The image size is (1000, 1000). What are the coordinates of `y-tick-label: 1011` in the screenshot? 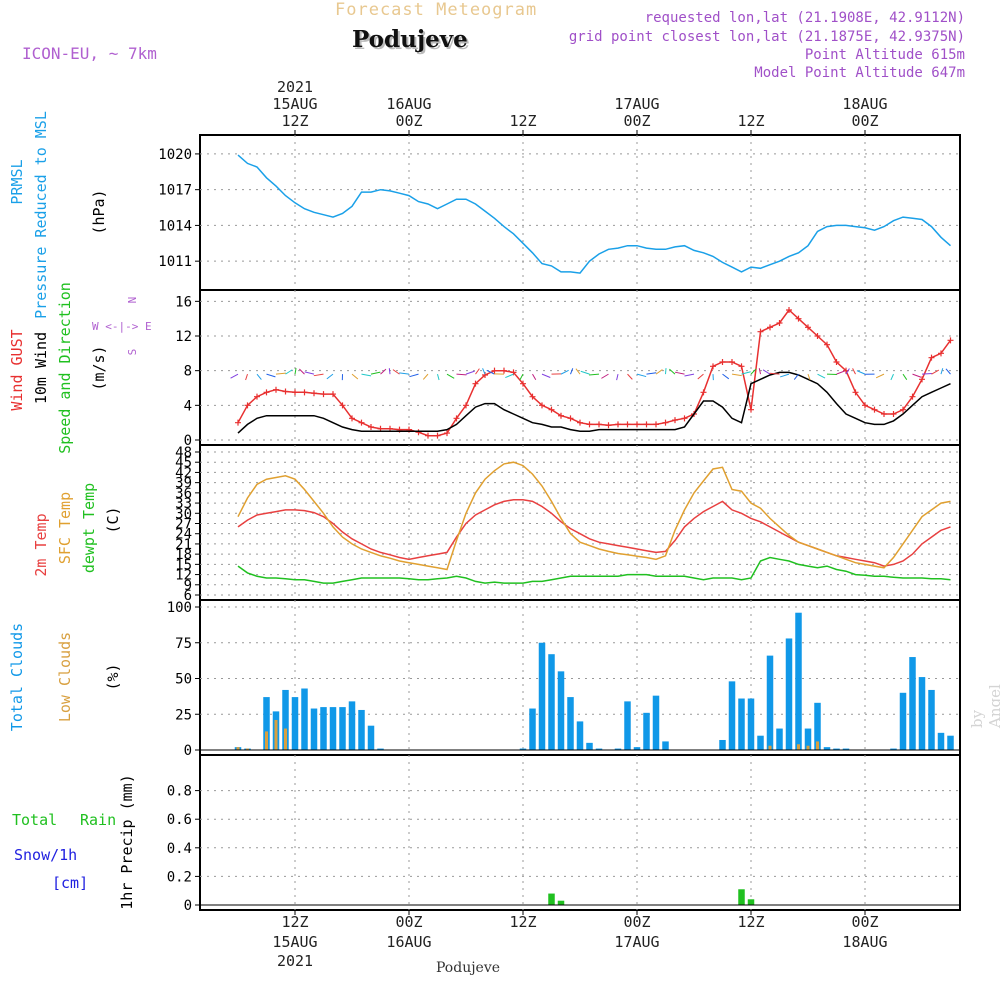 It's located at (175, 262).